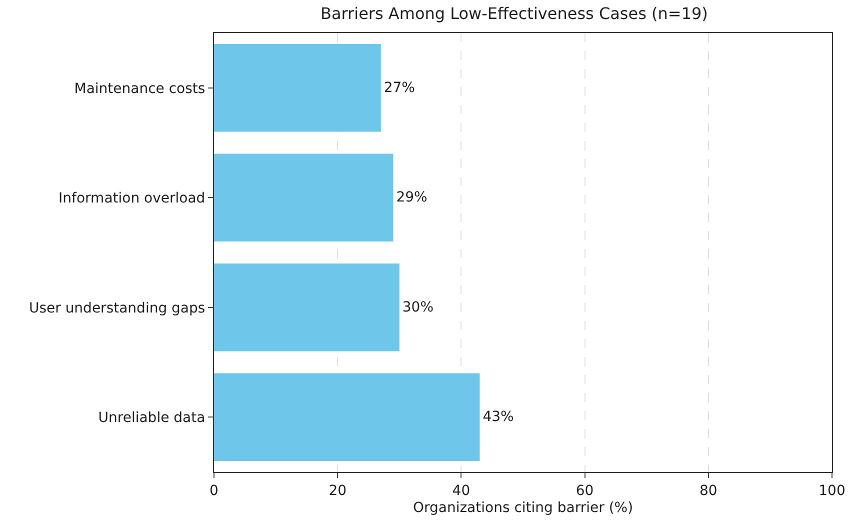  I want to click on data-label: 29%, so click(412, 198).